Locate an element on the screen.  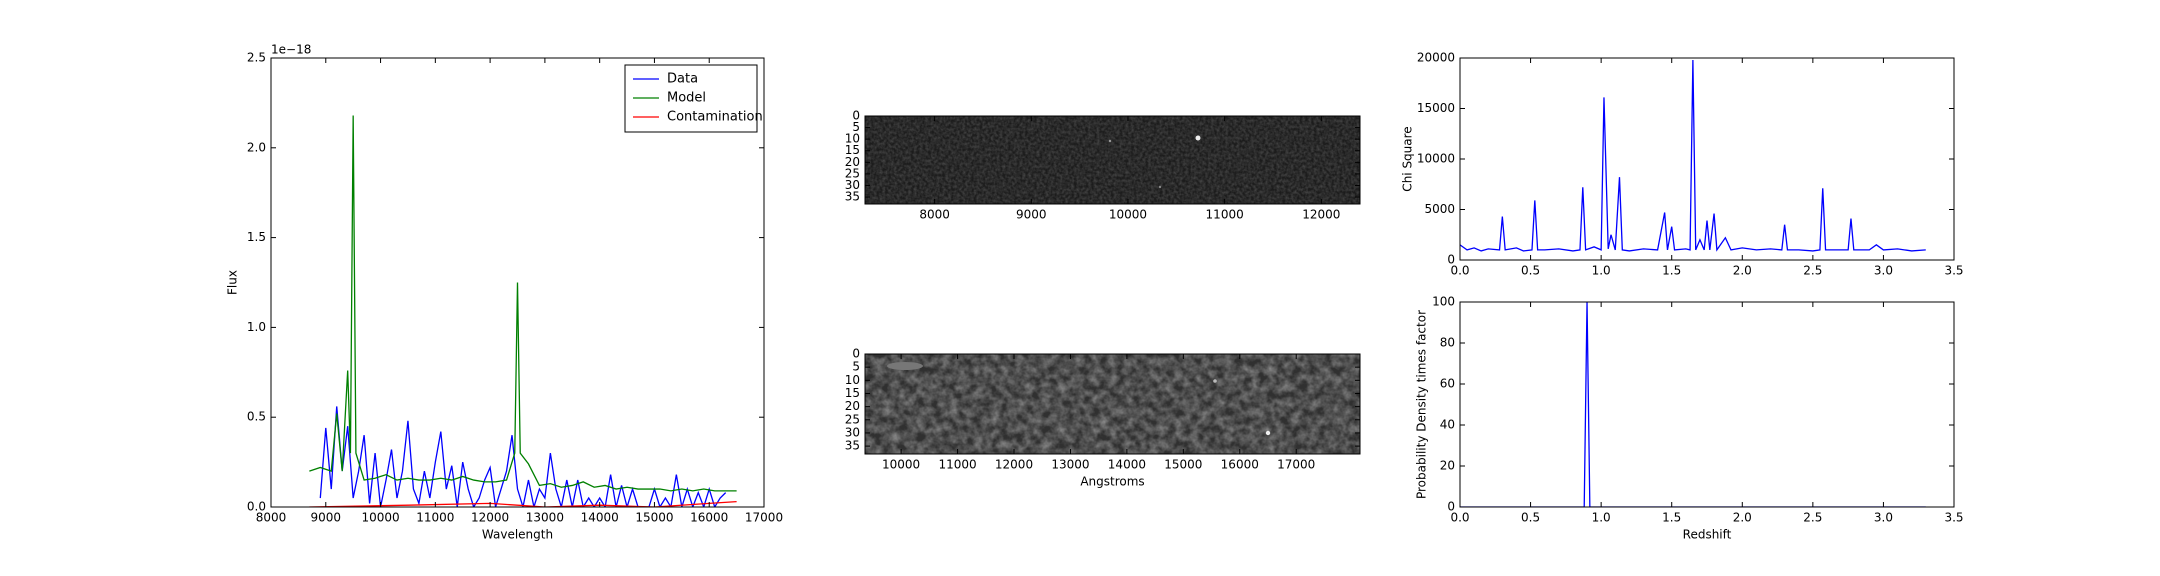
y-tick-label: 30 is located at coordinates (852, 432).